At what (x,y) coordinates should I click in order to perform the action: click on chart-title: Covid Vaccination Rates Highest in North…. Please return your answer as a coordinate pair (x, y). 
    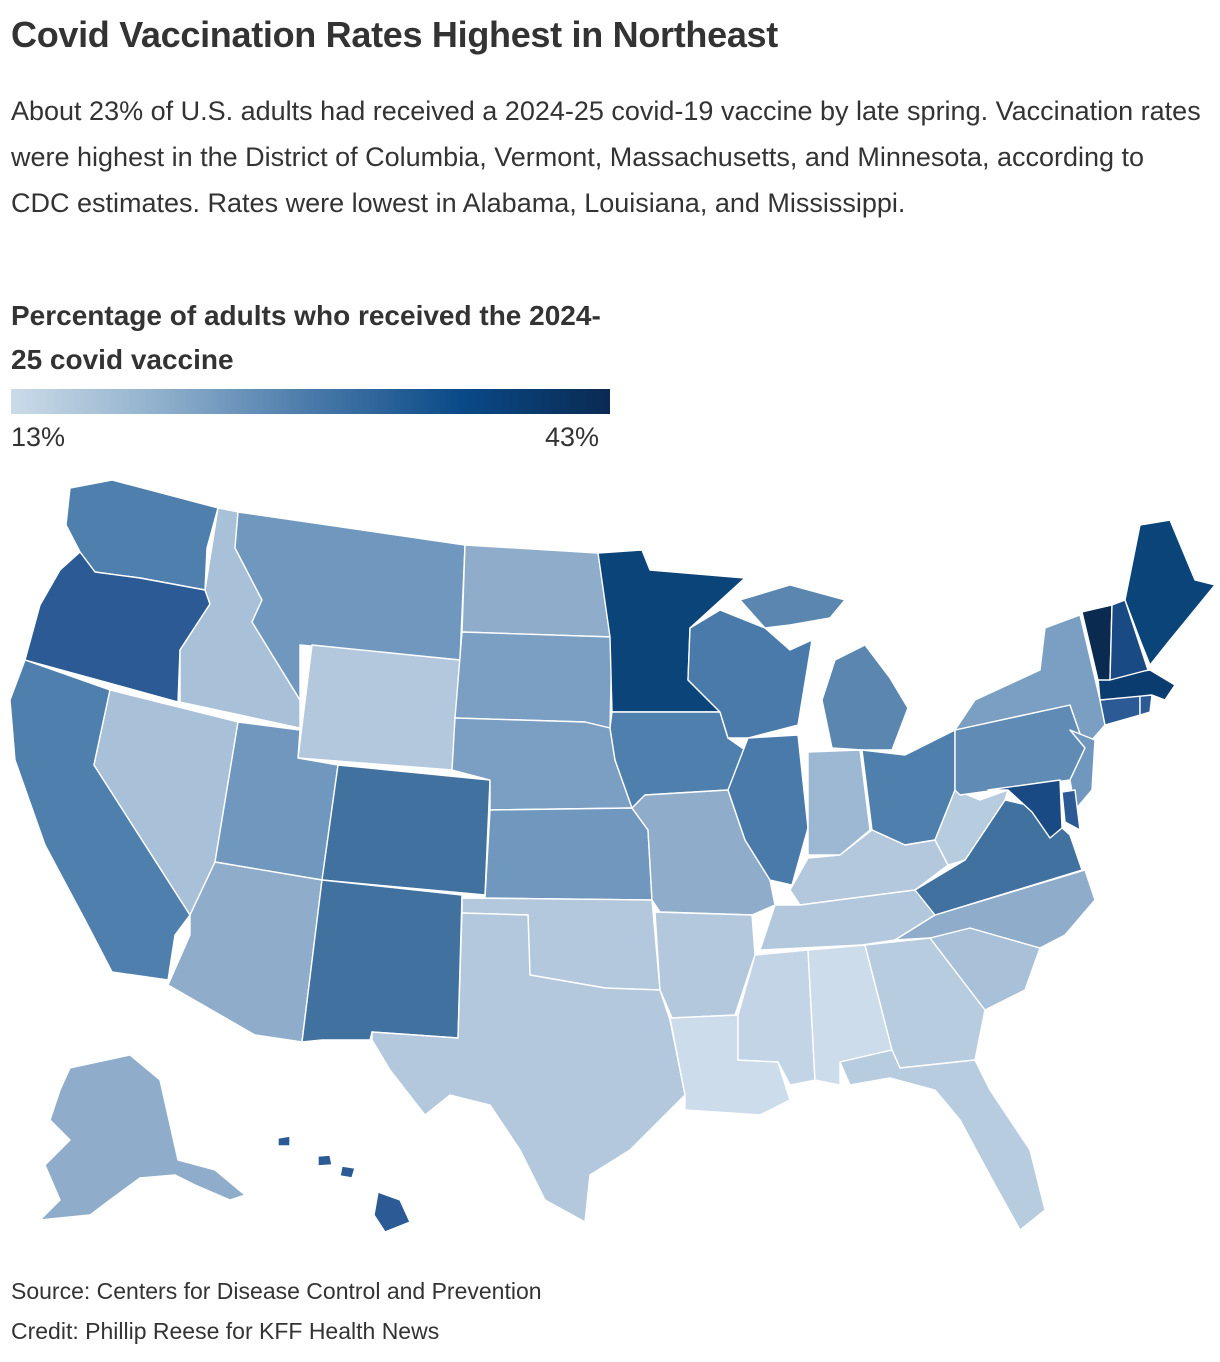
    Looking at the image, I should click on (394, 34).